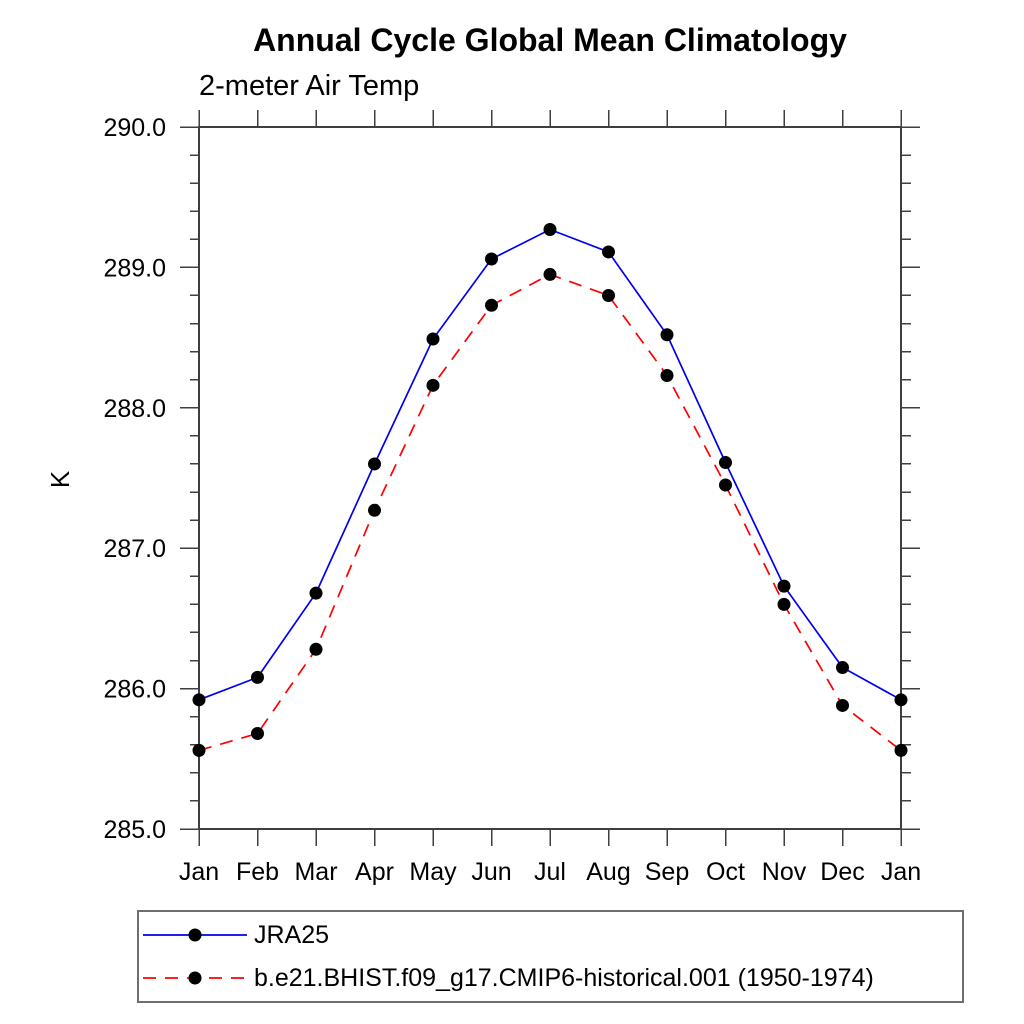 Image resolution: width=1024 pixels, height=1024 pixels. Describe the element at coordinates (257, 872) in the screenshot. I see `x-tick-label: Feb` at that location.